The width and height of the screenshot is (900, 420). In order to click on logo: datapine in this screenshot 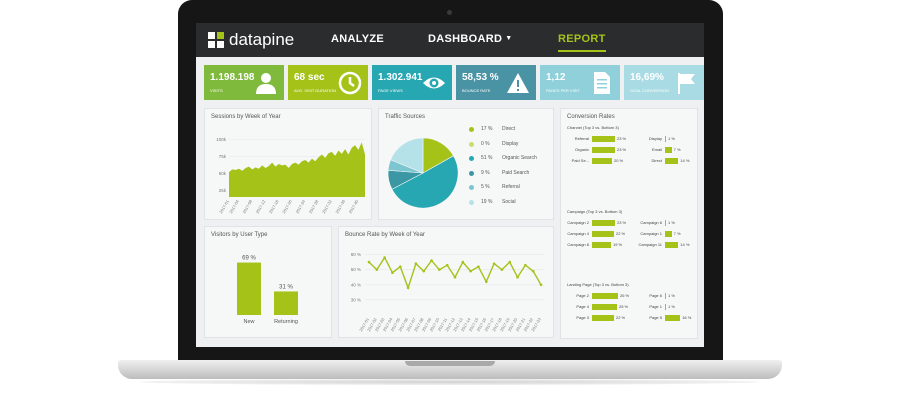, I will do `click(251, 40)`.